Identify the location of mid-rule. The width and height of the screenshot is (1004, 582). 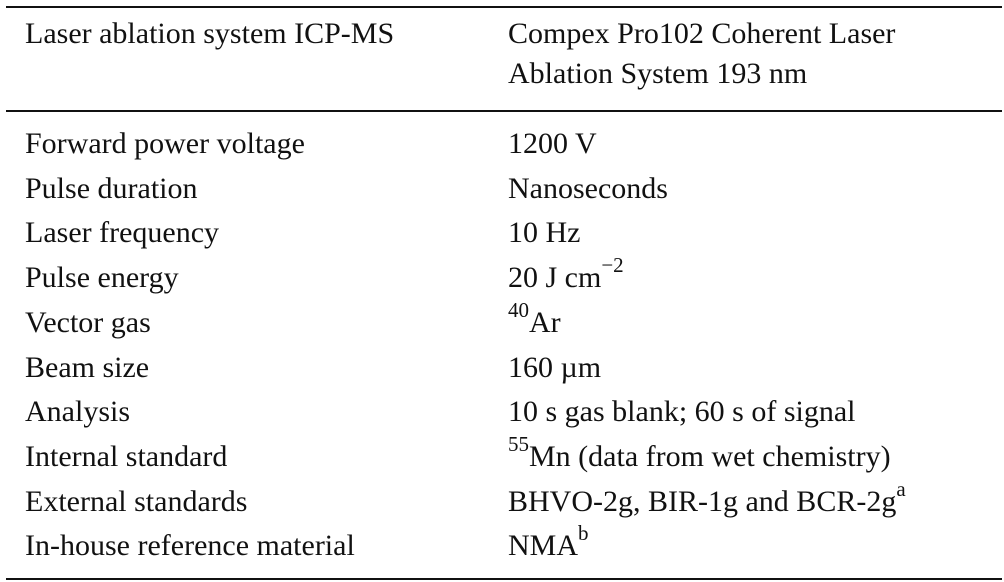
(504, 111).